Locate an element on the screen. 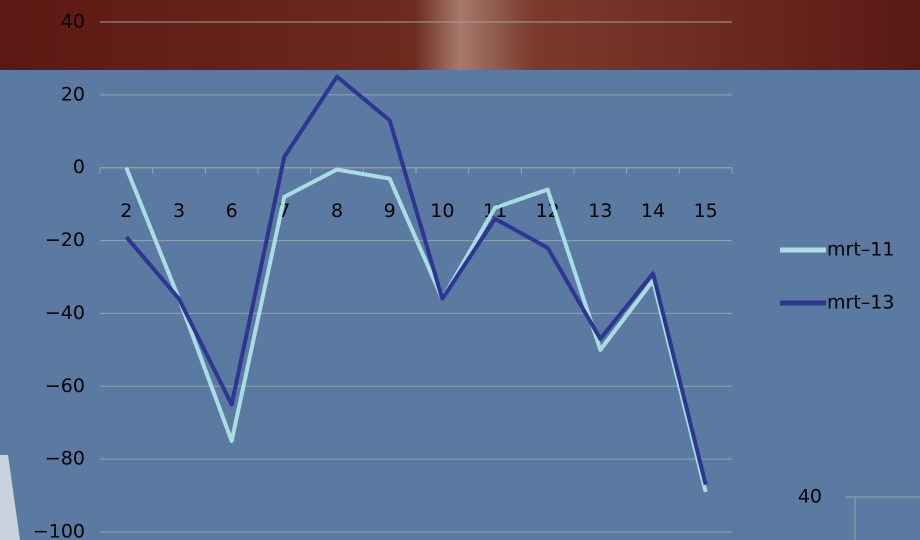  x-tick-label: 13 is located at coordinates (600, 211).